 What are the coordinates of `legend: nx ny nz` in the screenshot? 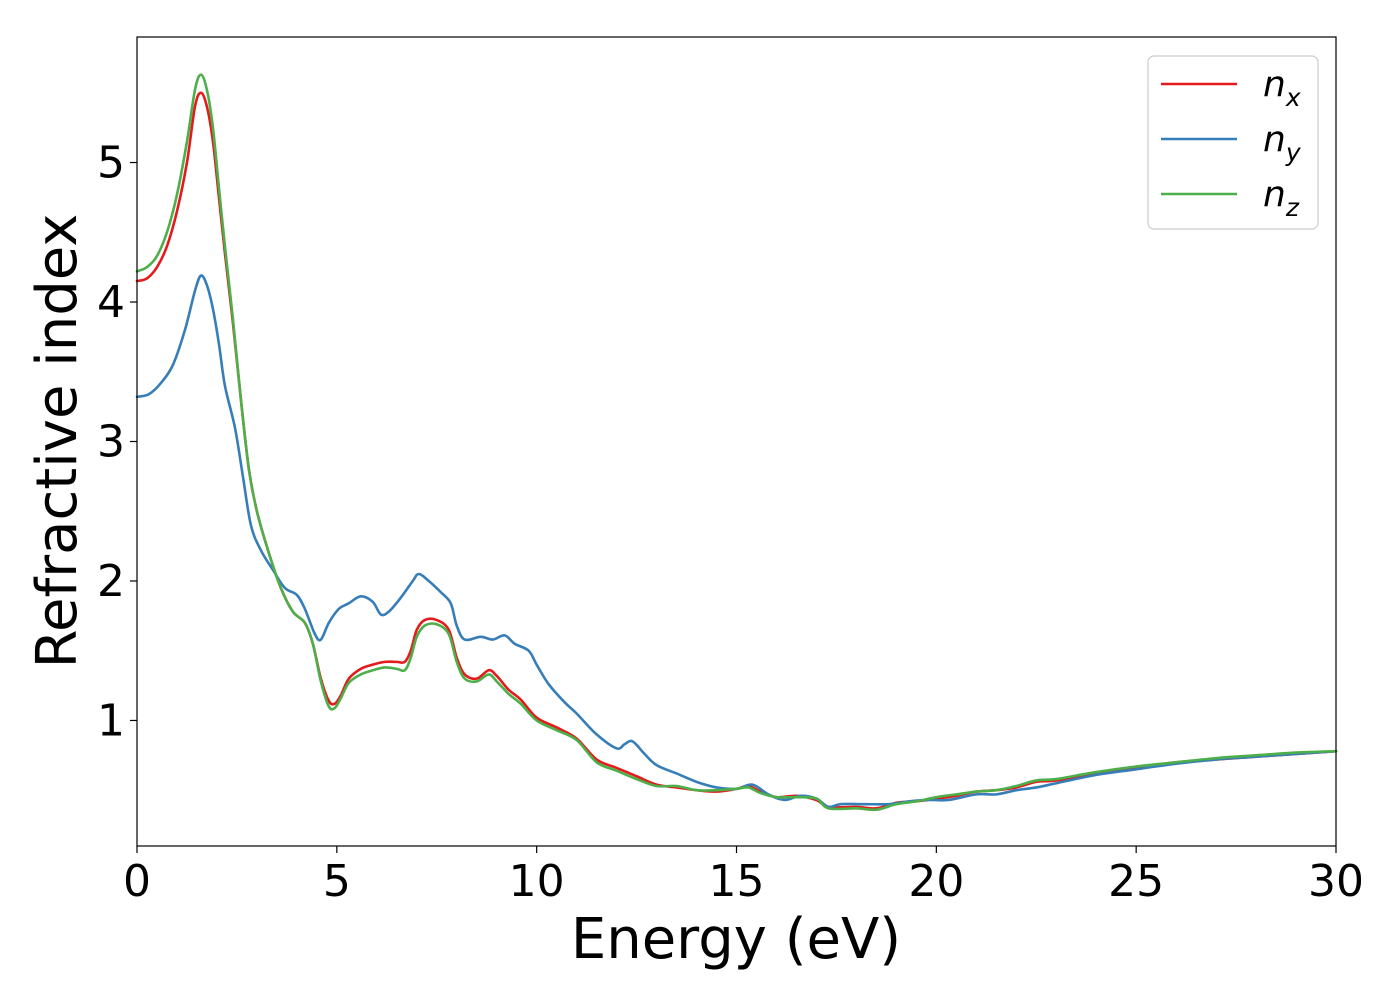 It's located at (1233, 142).